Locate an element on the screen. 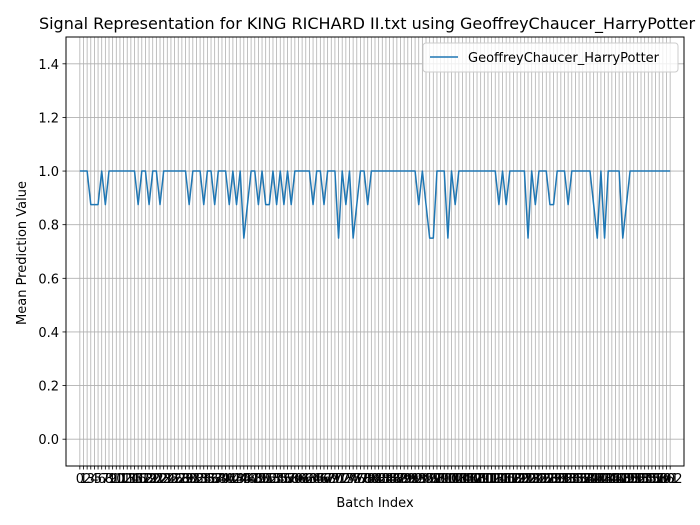 Image resolution: width=700 pixels, height=525 pixels. x-tick-label: 26 is located at coordinates (174, 479).